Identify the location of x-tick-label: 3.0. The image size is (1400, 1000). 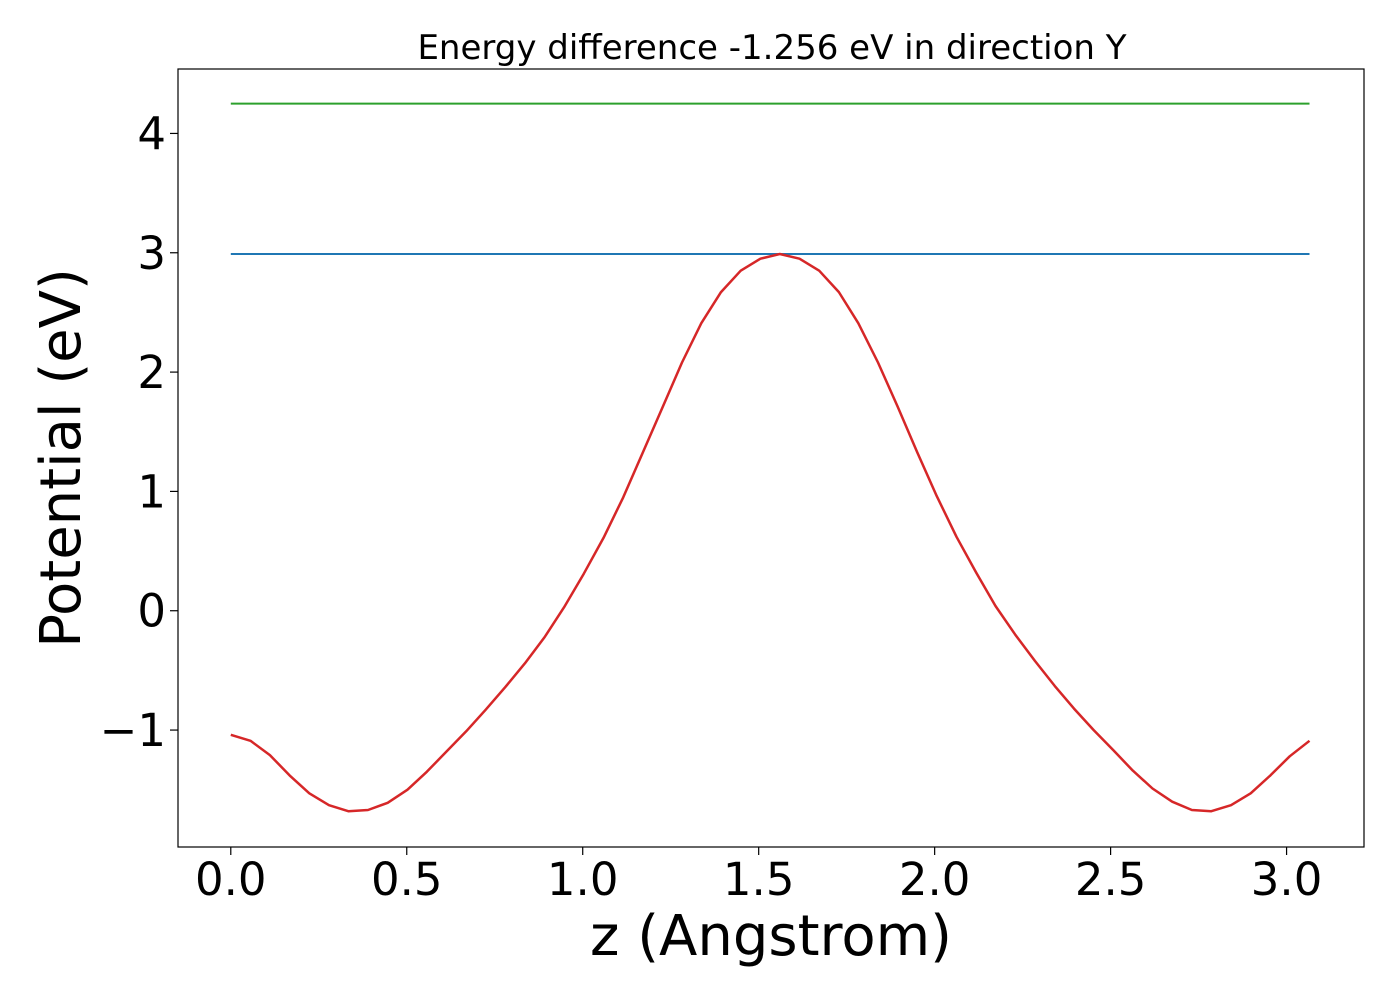
(1287, 879).